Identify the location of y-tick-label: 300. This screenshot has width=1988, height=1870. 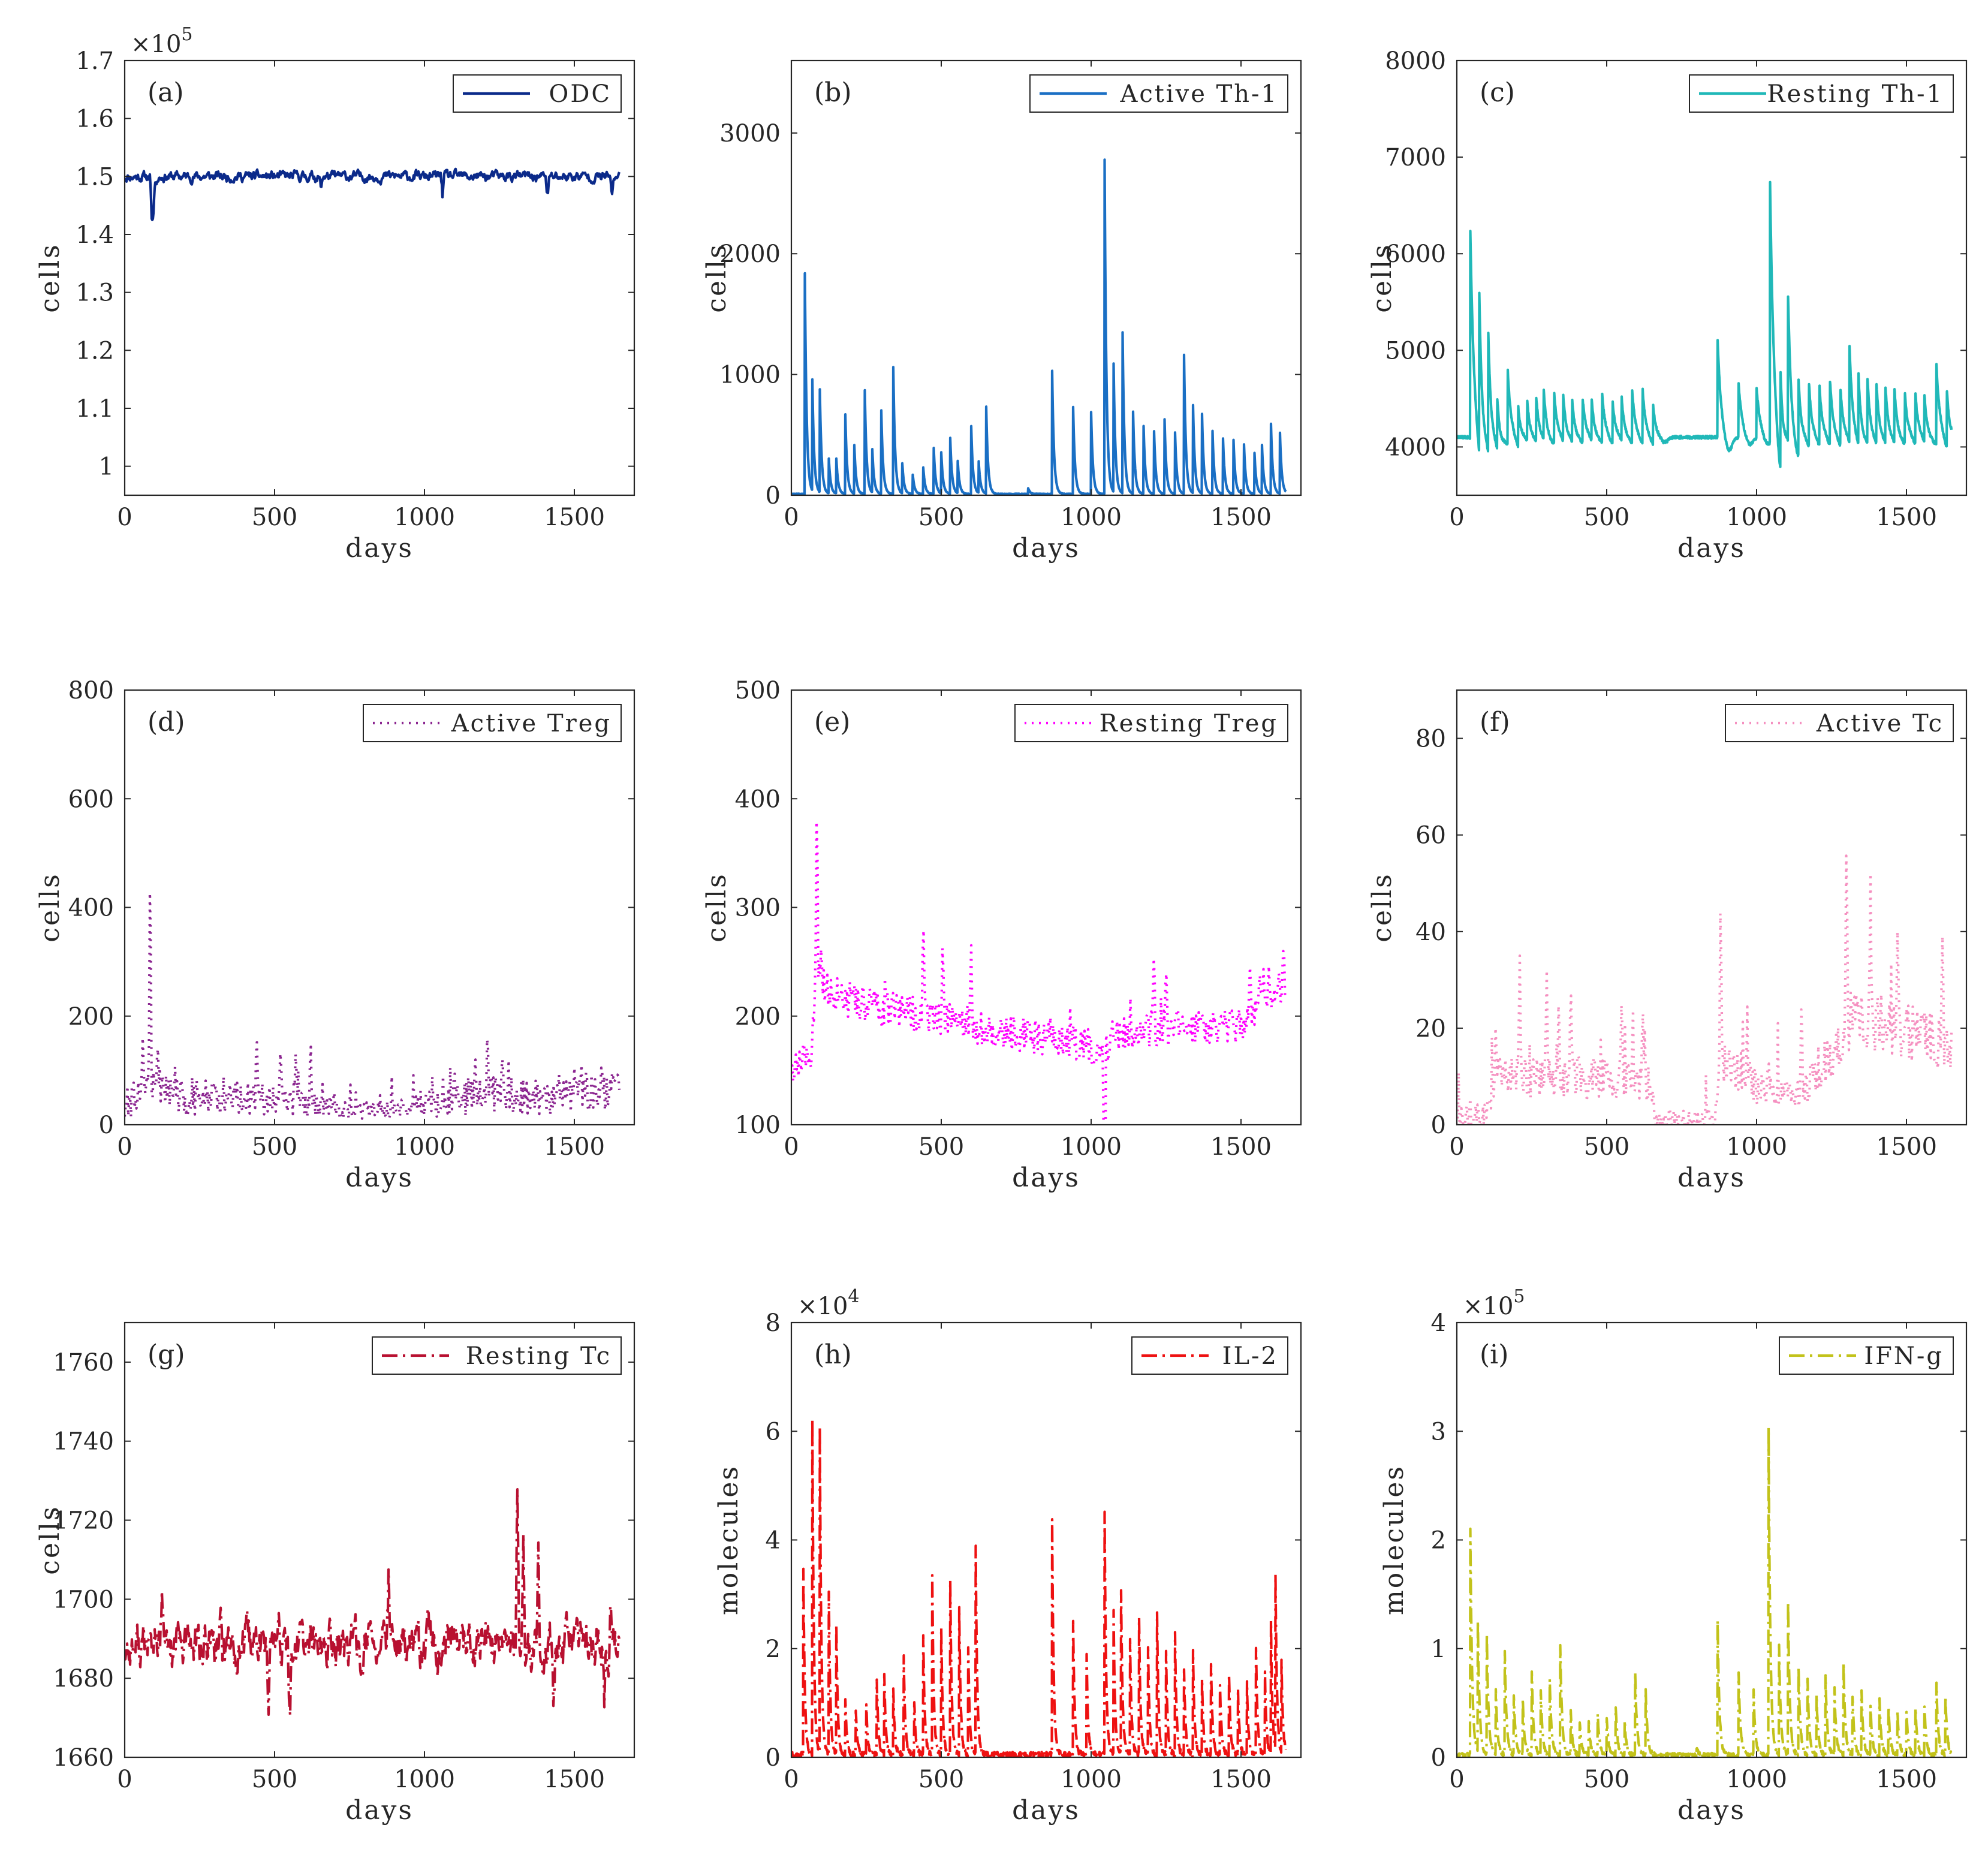
(758, 908).